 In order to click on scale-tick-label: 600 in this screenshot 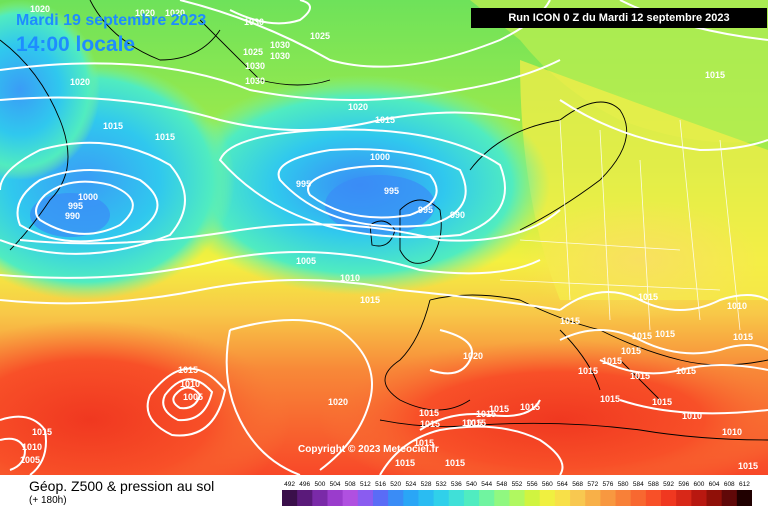, I will do `click(699, 484)`.